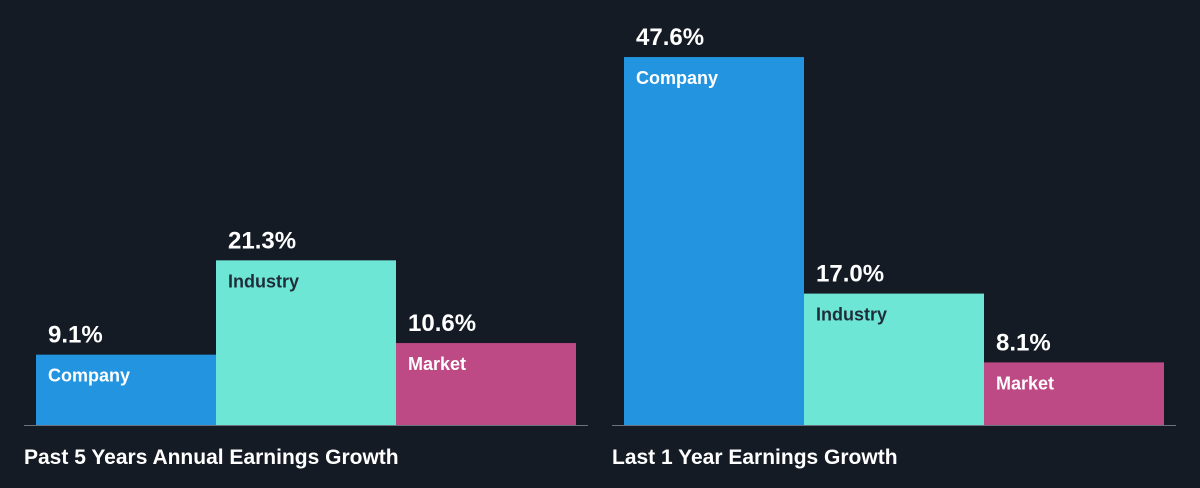 The height and width of the screenshot is (488, 1200). What do you see at coordinates (850, 274) in the screenshot?
I see `value-label-industry: 17.0%` at bounding box center [850, 274].